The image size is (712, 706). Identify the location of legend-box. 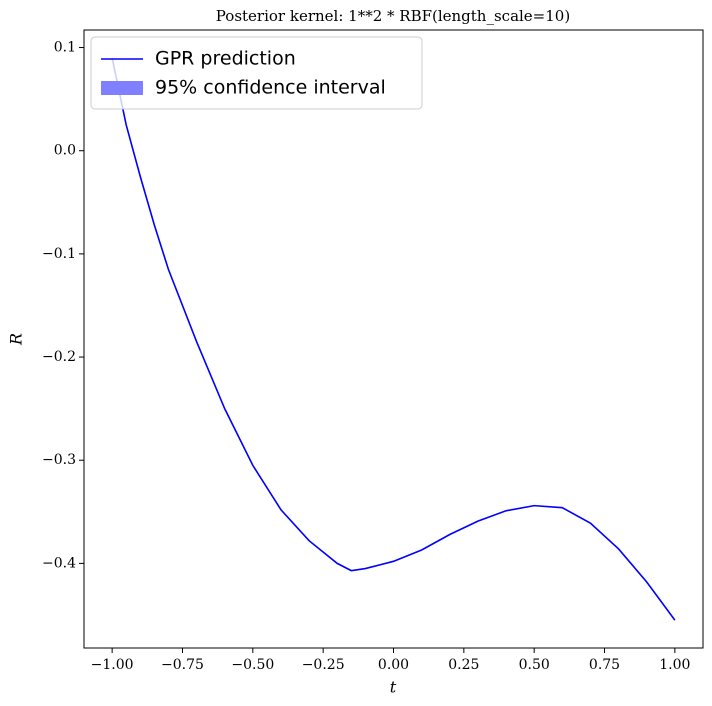
(256, 73).